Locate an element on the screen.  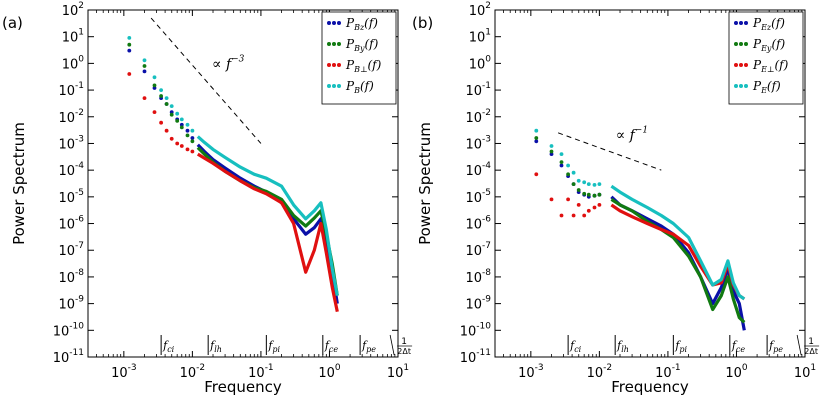
legend-item: PBz(f) is located at coordinates (352, 24).